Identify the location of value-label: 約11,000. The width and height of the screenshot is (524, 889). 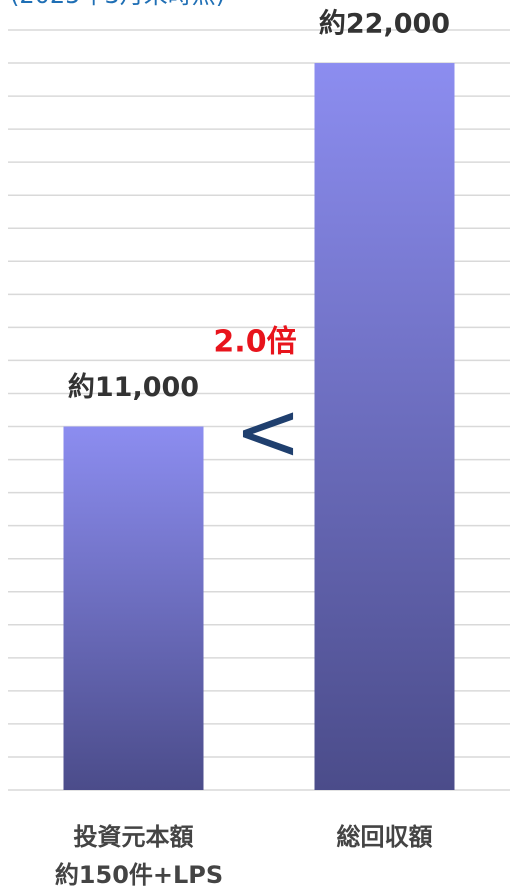
(133, 387).